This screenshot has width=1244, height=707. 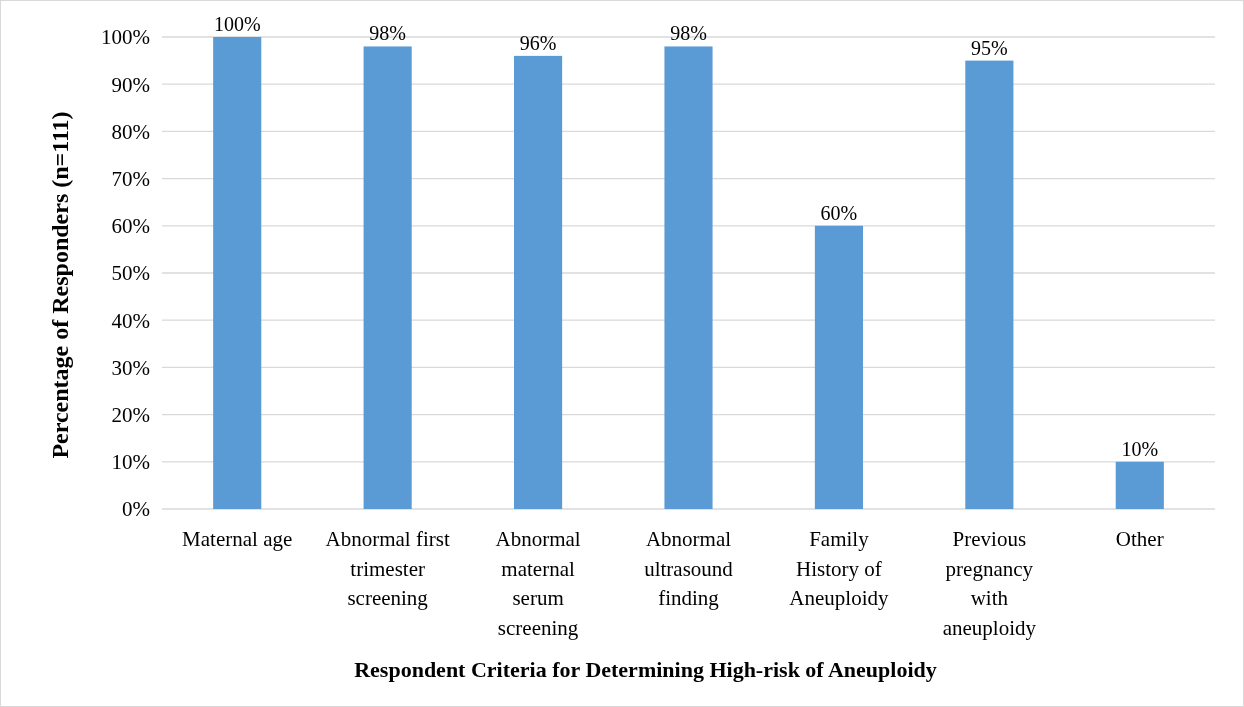 I want to click on y-tick-label: 90%, so click(x=130, y=84).